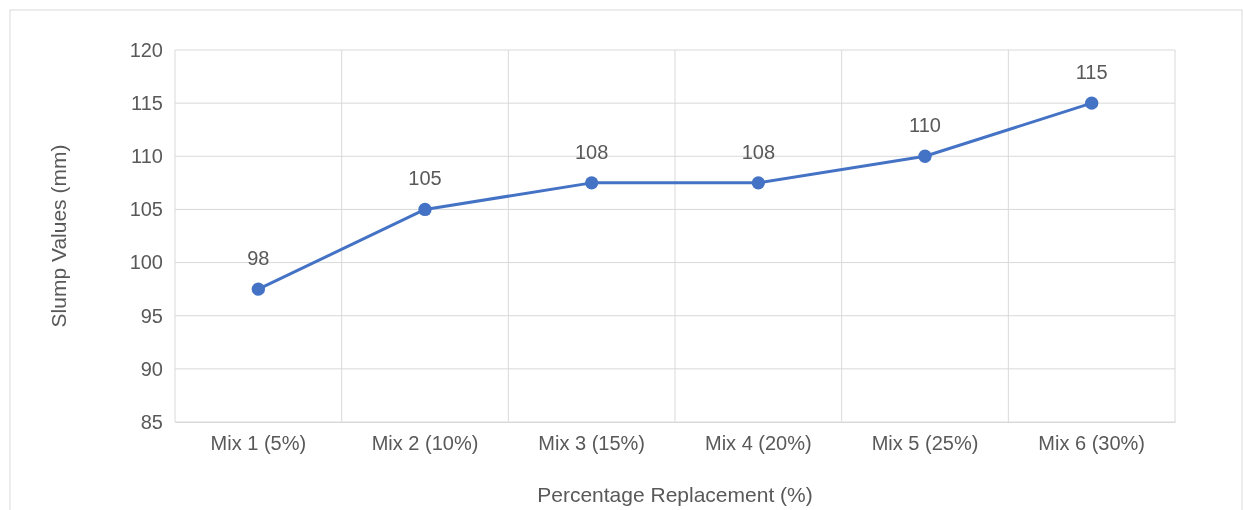 The height and width of the screenshot is (510, 1243). What do you see at coordinates (425, 178) in the screenshot?
I see `data-label: 105` at bounding box center [425, 178].